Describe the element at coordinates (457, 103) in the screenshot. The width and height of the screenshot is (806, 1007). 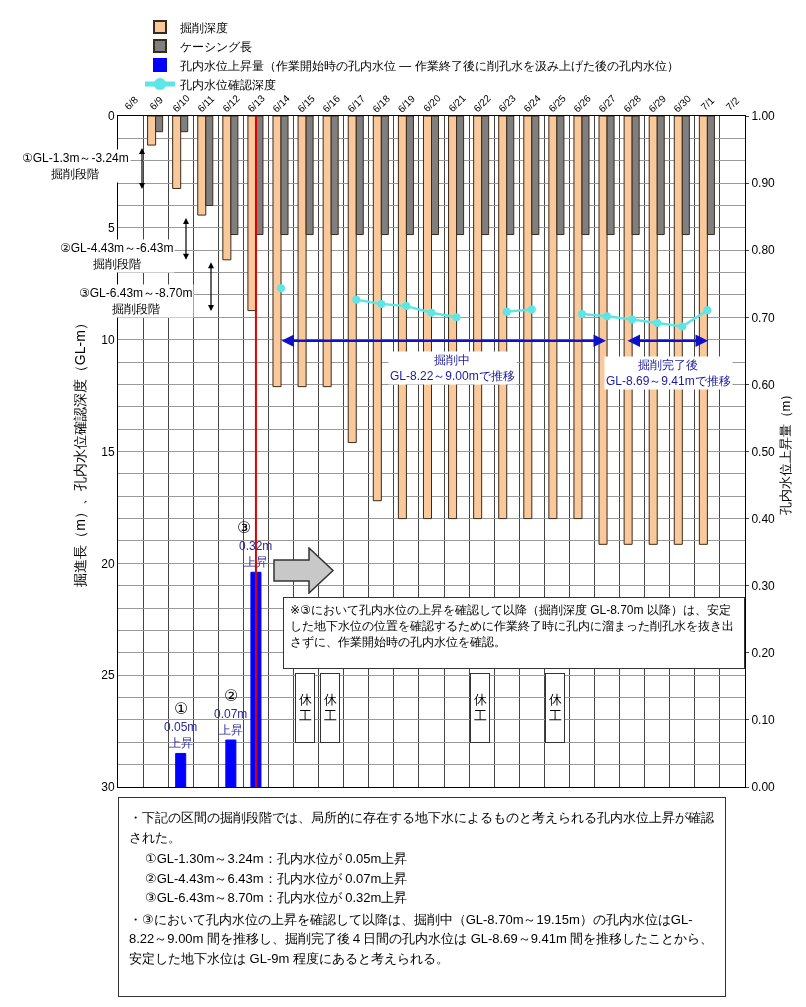
I see `x-tick-label: 6/21` at that location.